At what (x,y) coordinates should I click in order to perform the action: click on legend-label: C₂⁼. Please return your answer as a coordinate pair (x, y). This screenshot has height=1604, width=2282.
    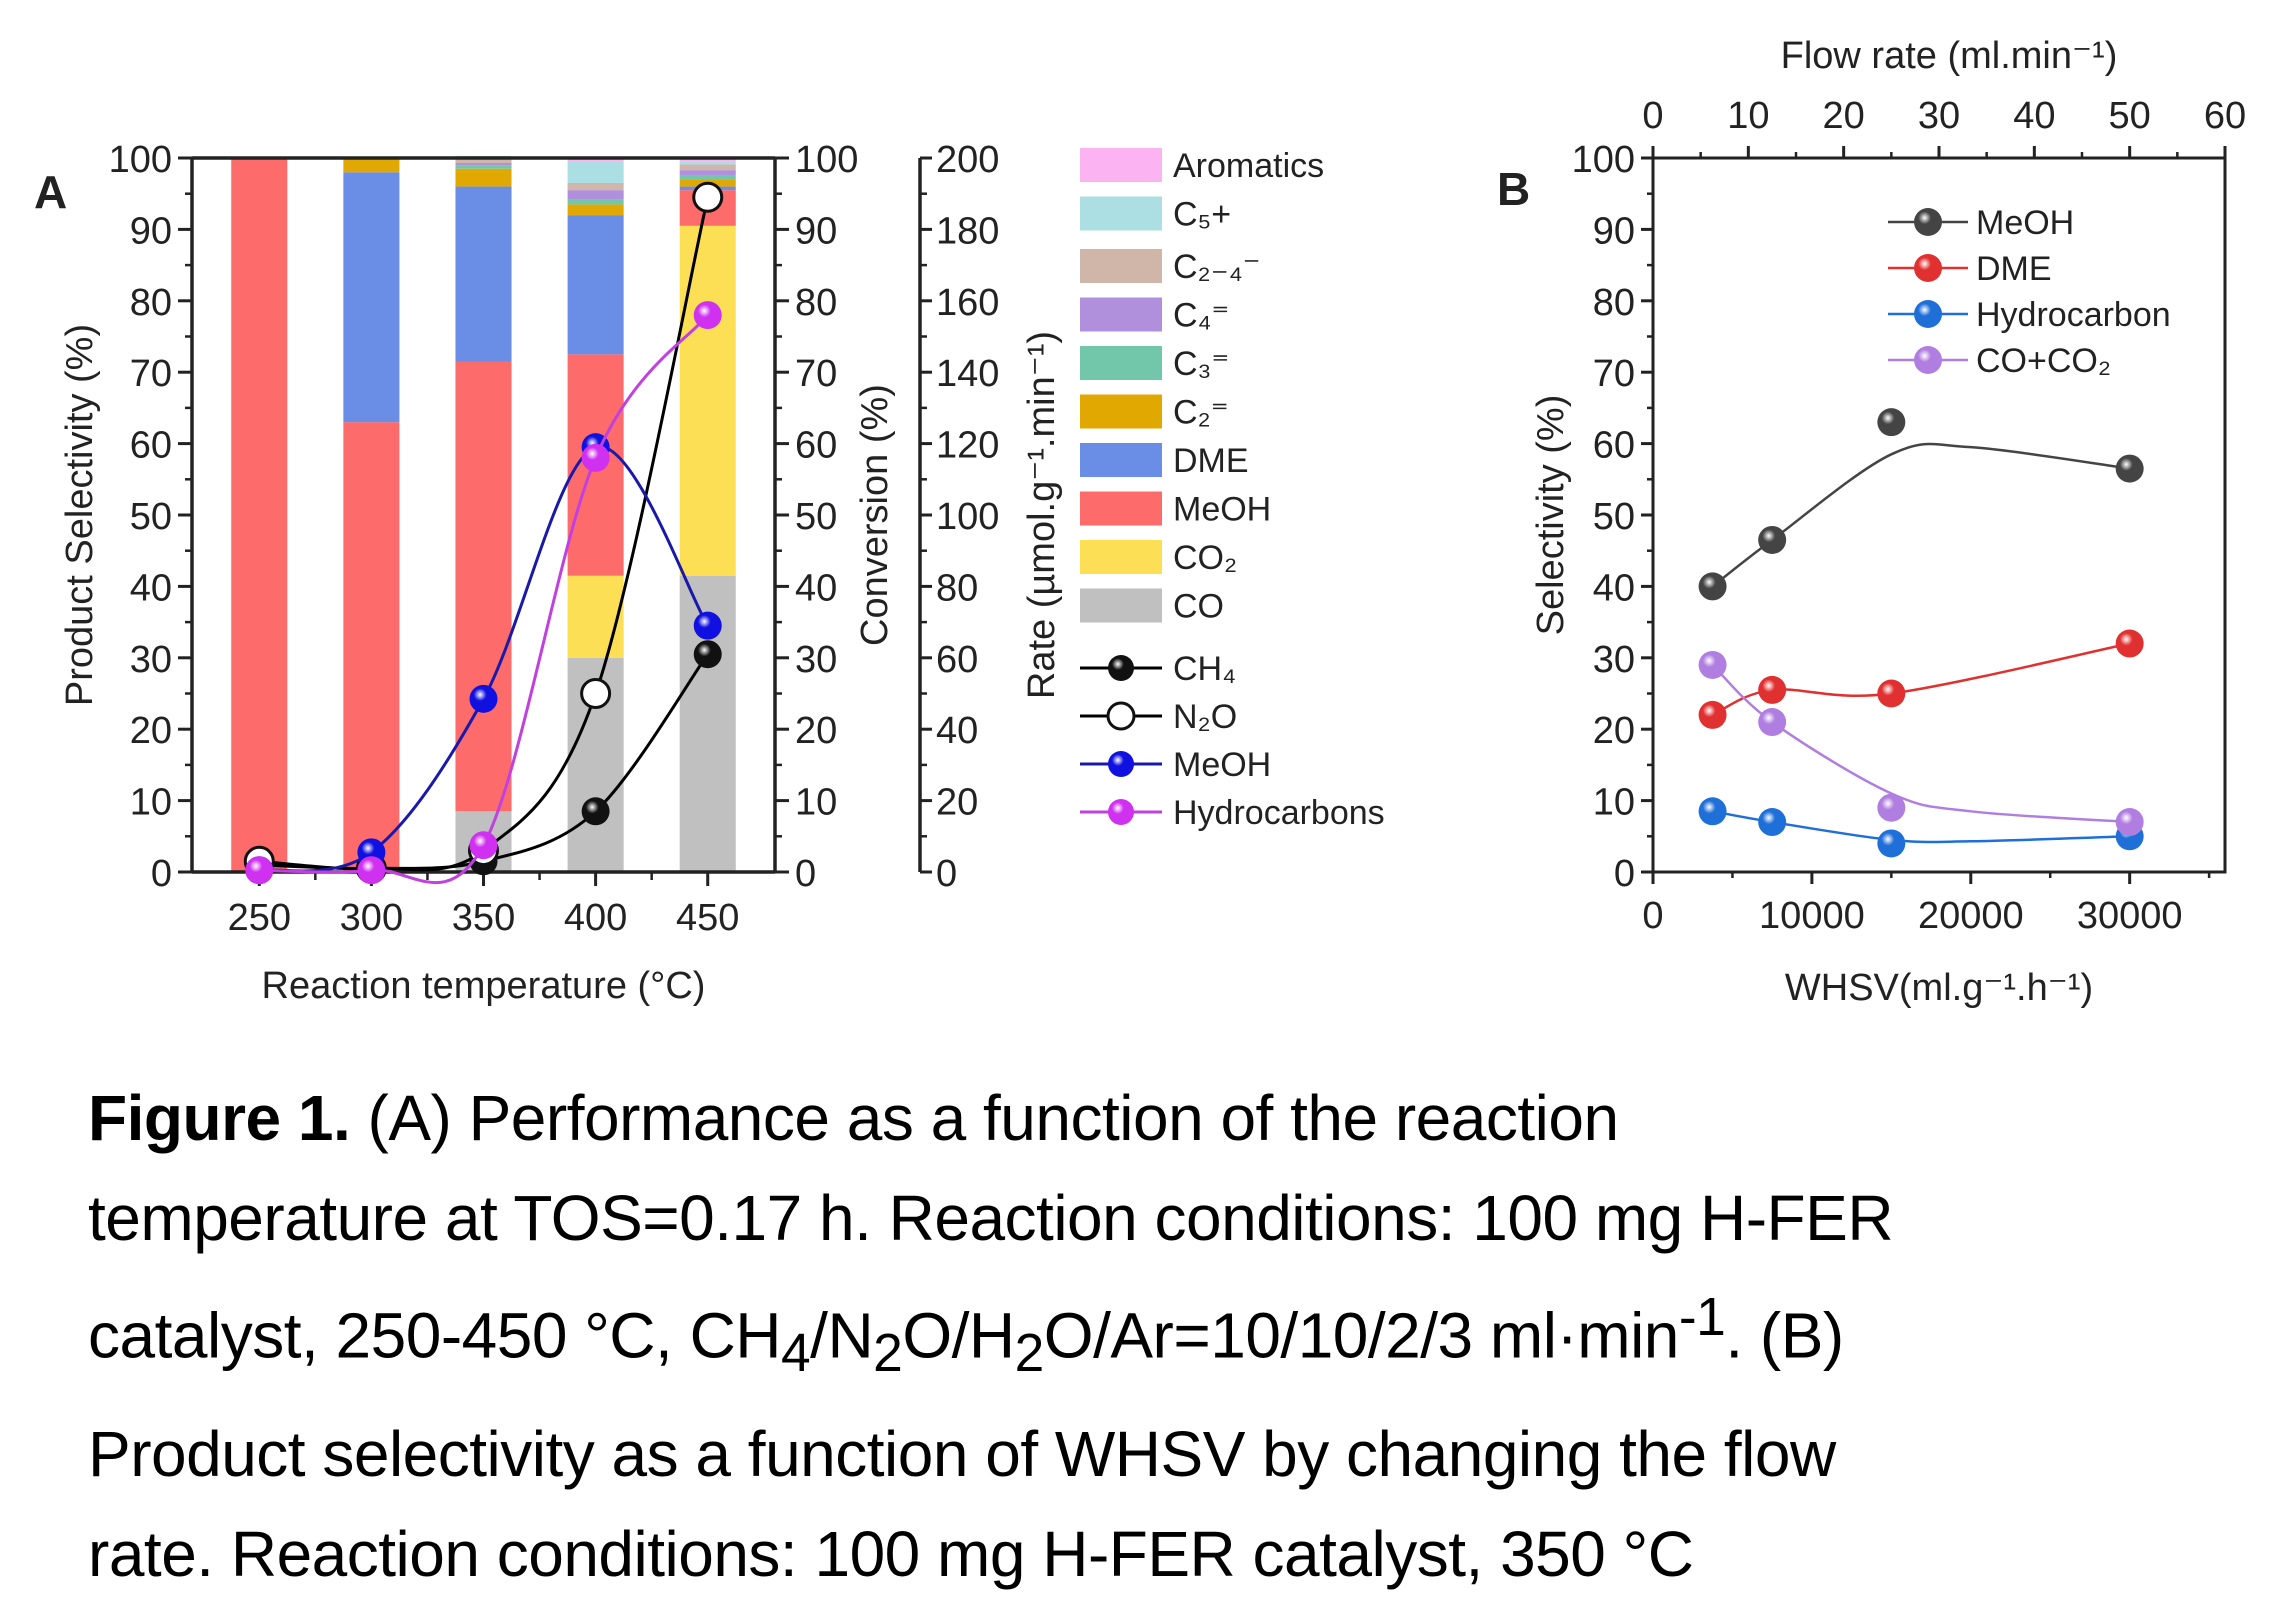
    Looking at the image, I should click on (1201, 413).